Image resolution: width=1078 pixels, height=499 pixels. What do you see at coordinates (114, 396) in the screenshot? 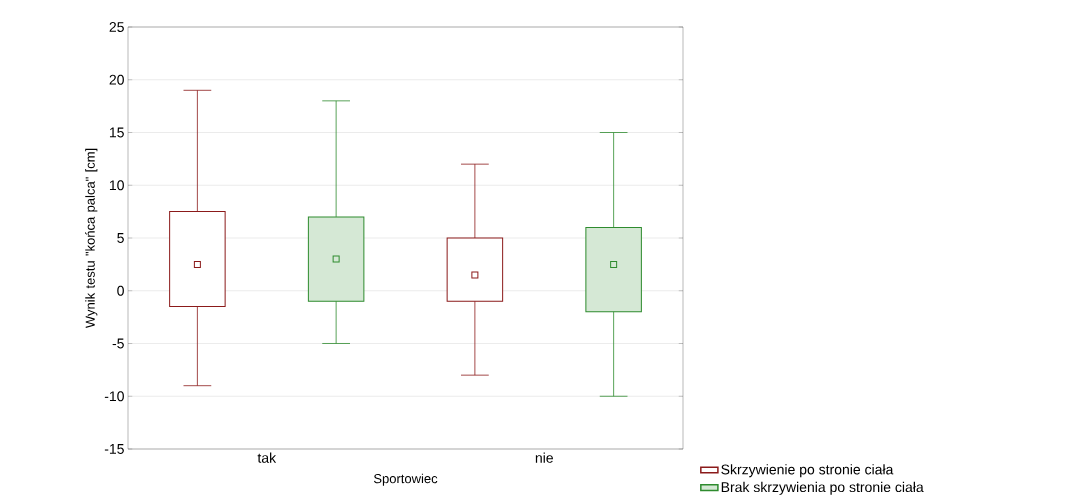
I see `y-tick-label: -10` at bounding box center [114, 396].